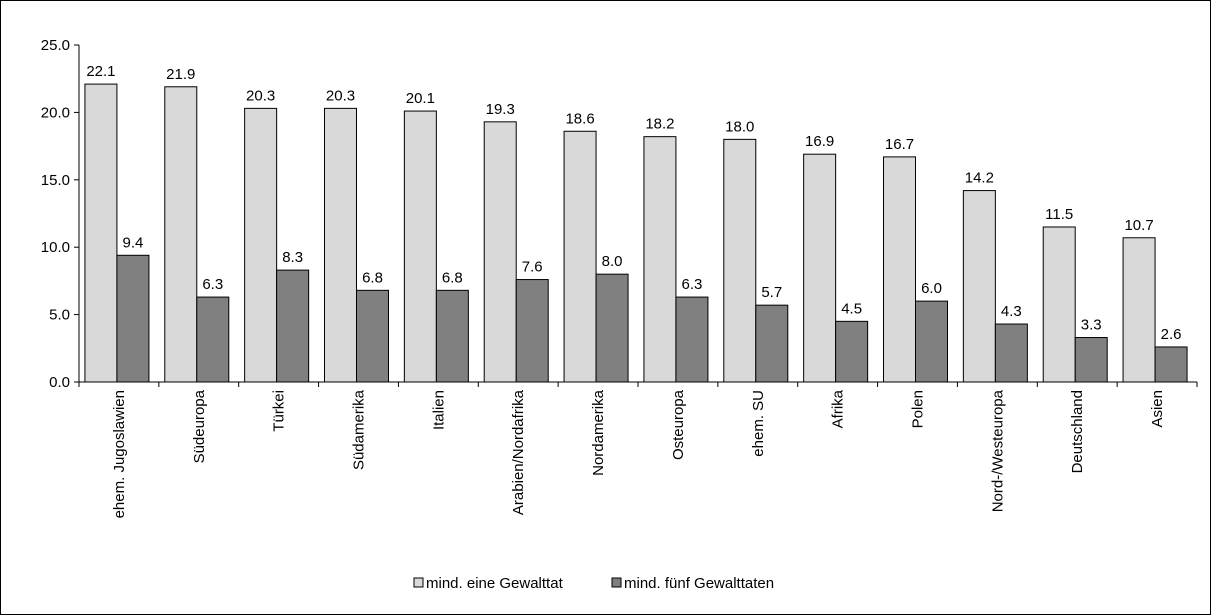  Describe the element at coordinates (598, 432) in the screenshot. I see `category-label: Nordamerika` at that location.